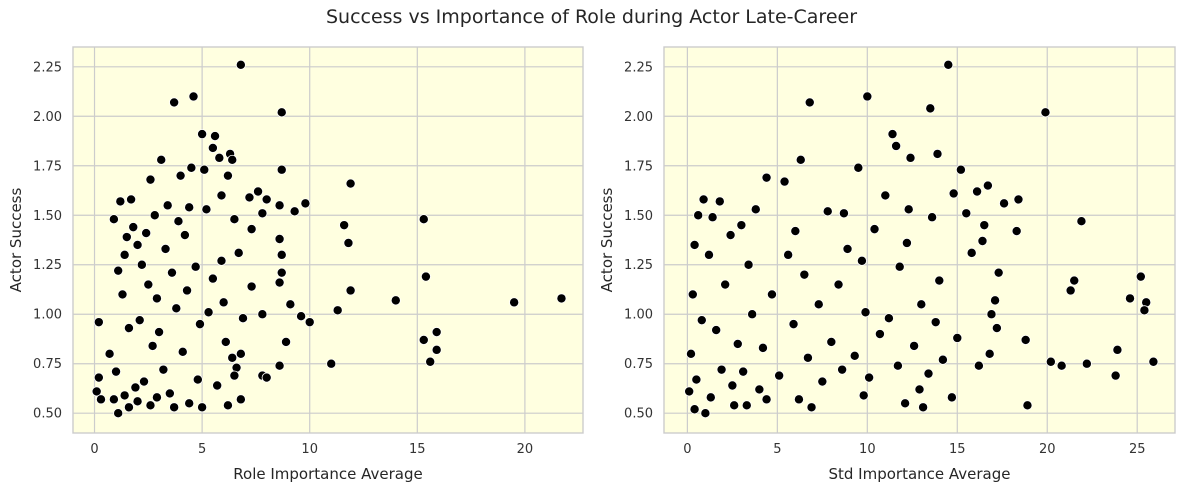  I want to click on y-tick-label: 2.25, so click(638, 67).